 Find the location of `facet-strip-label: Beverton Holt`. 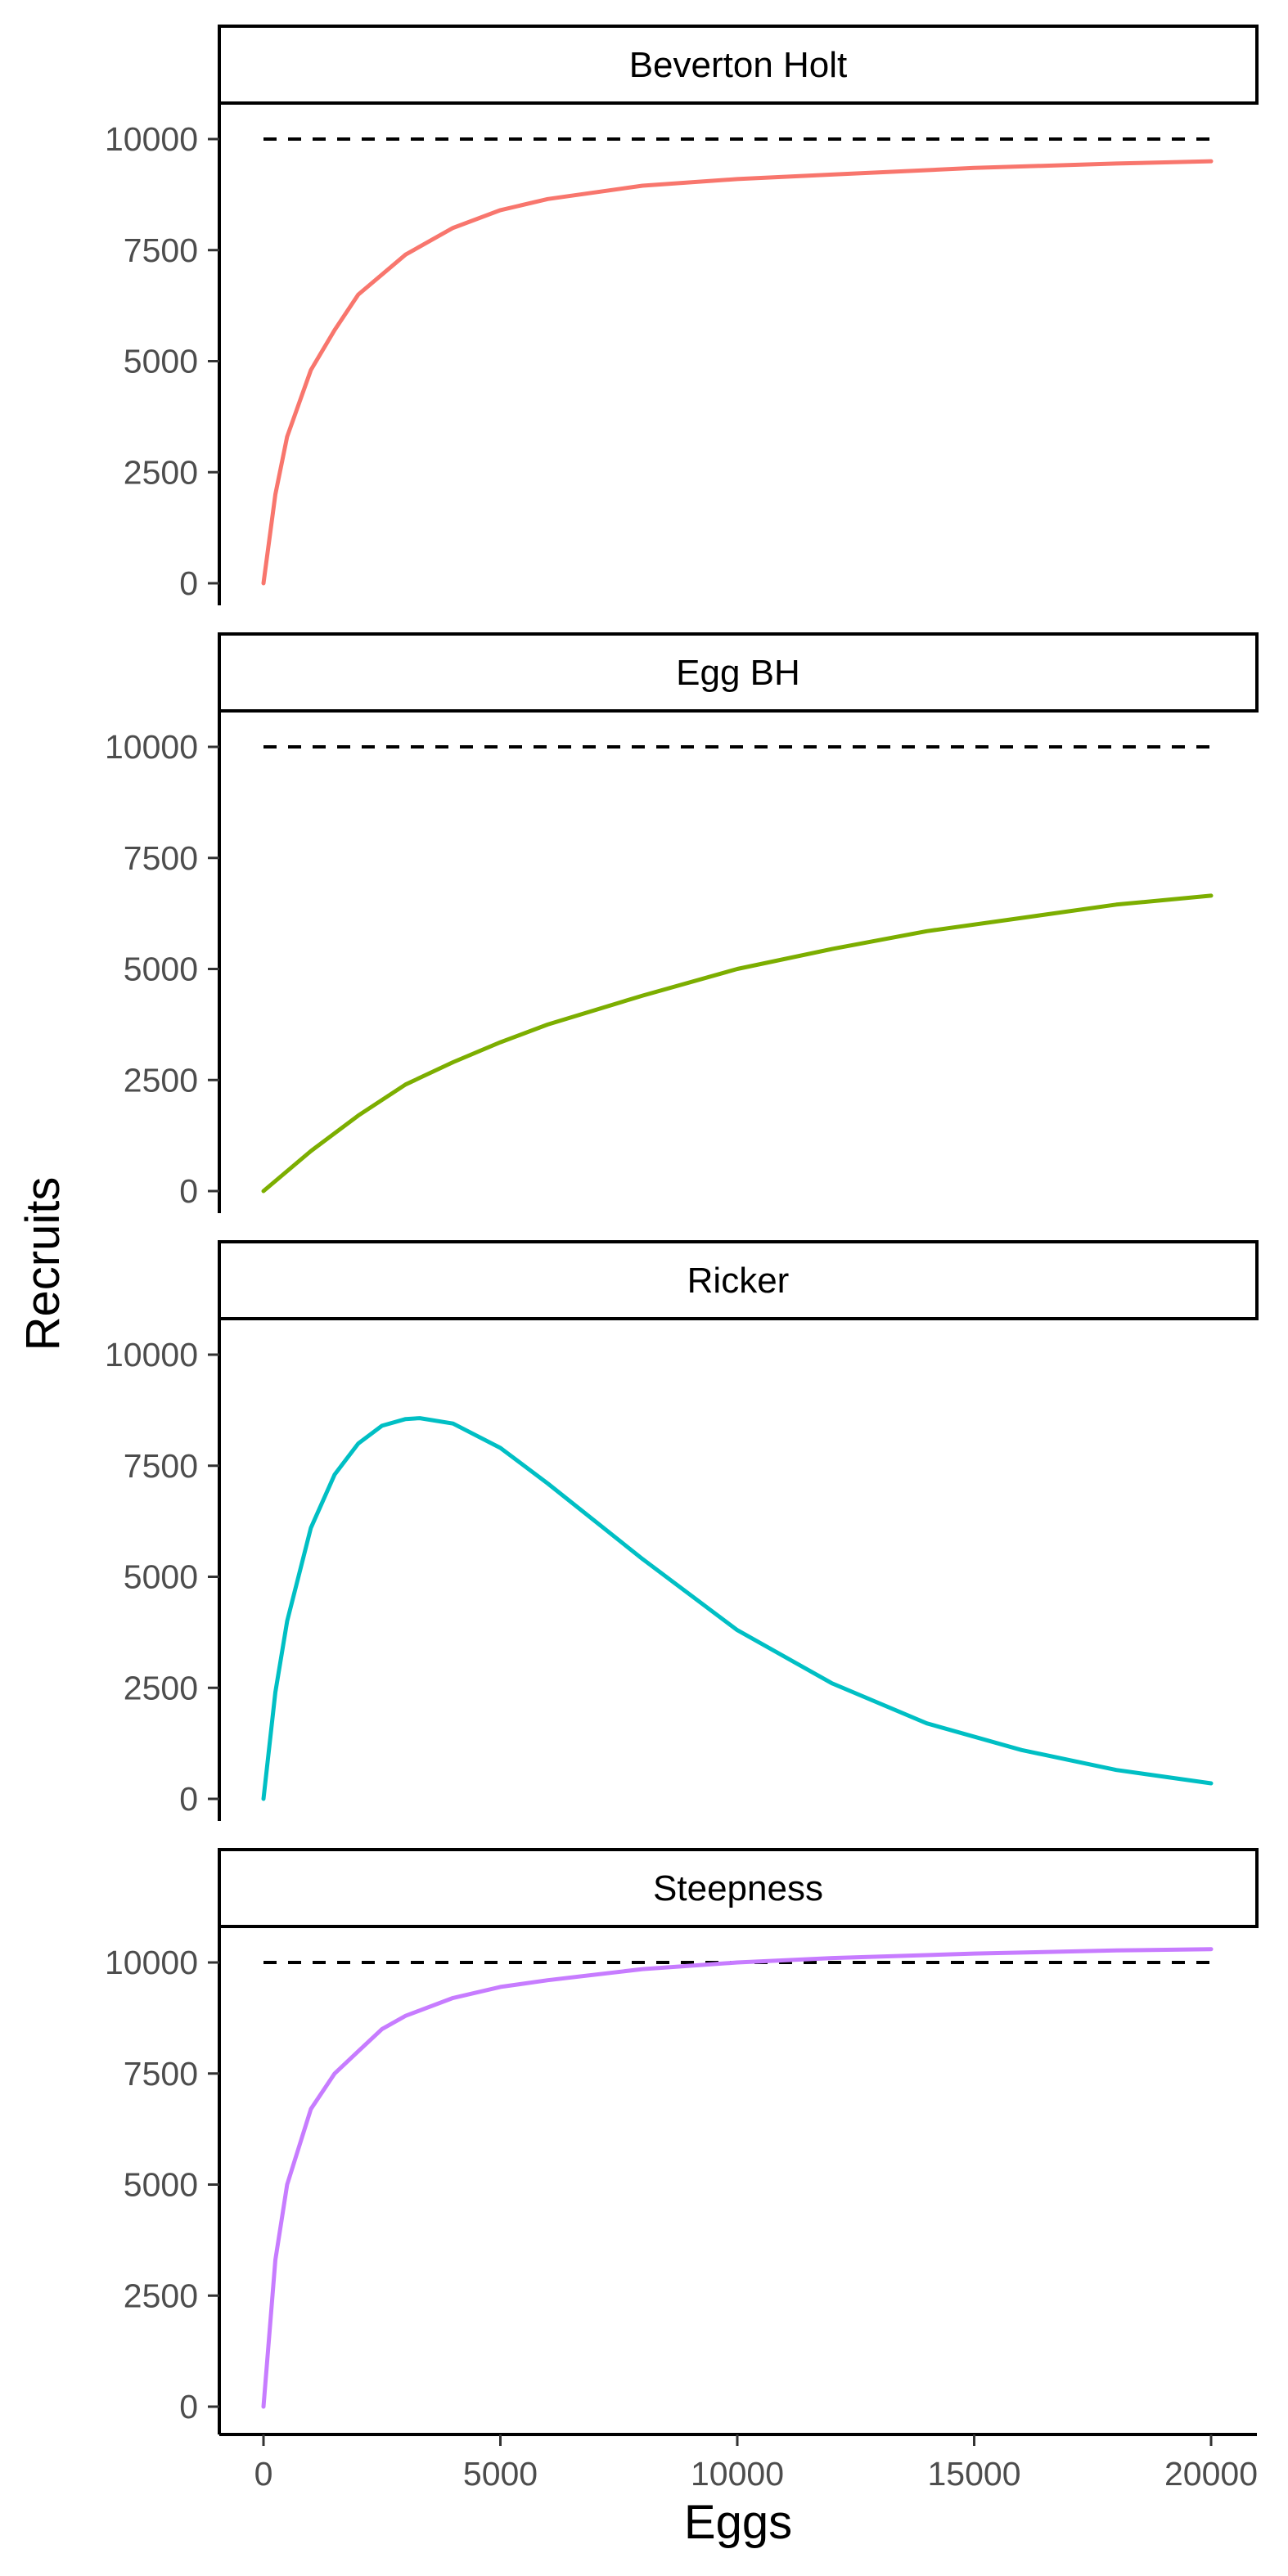

facet-strip-label: Beverton Holt is located at coordinates (738, 65).